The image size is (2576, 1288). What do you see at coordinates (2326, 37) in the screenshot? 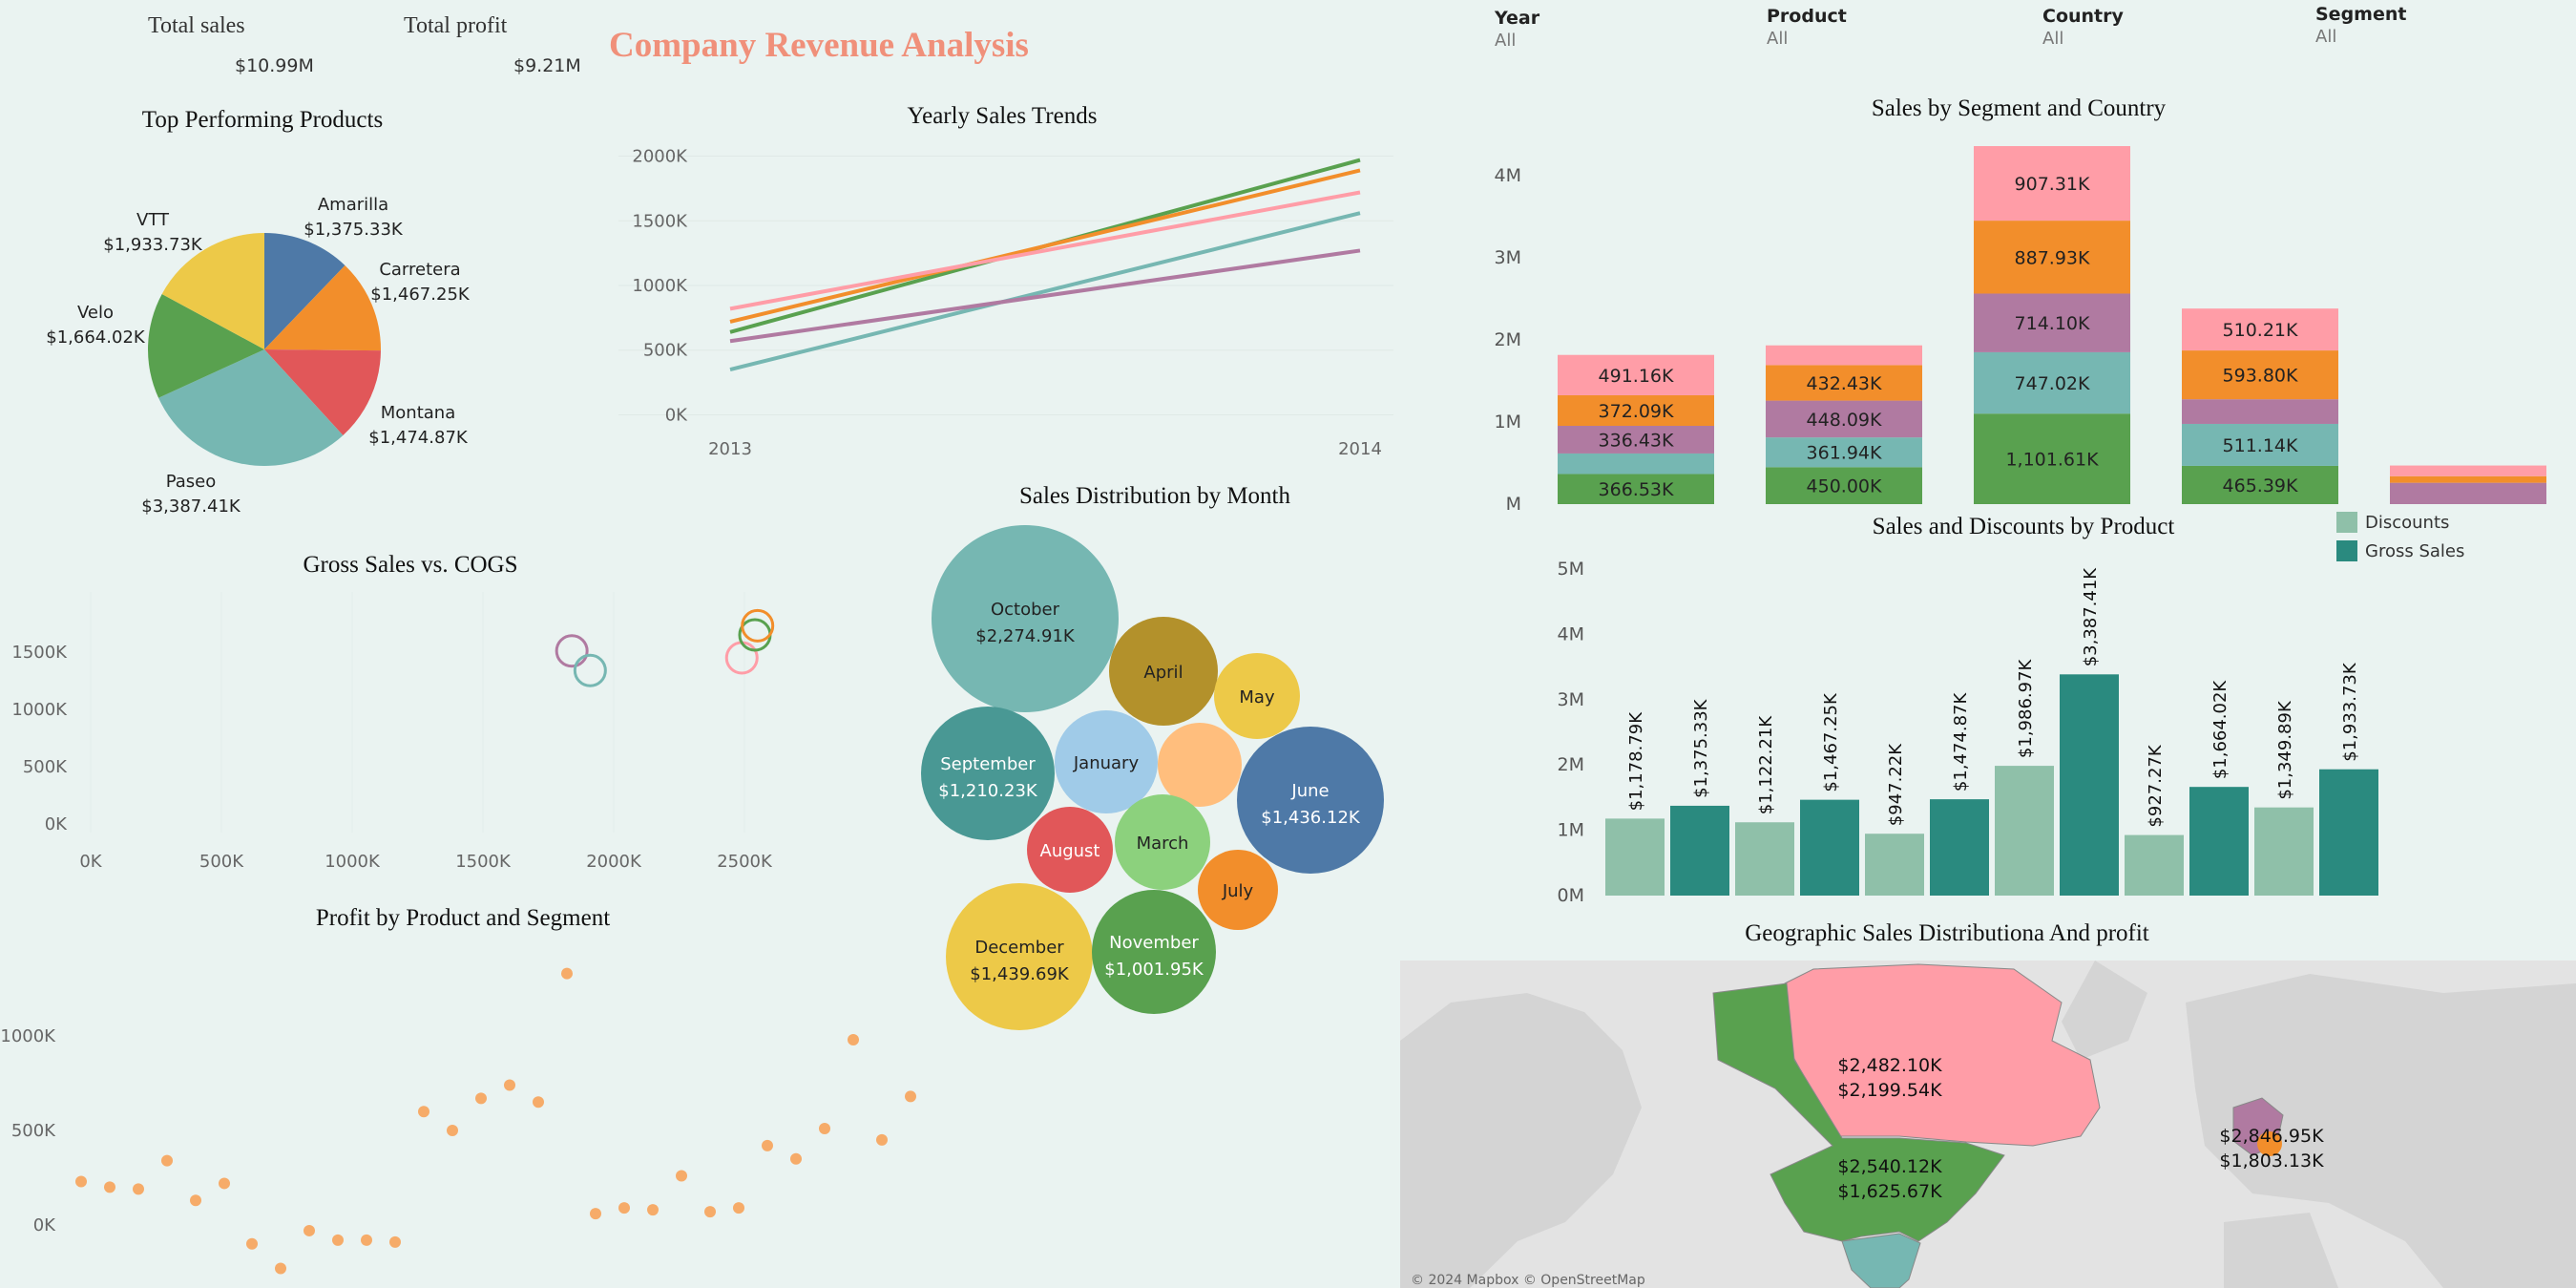
I see `filter-segment-value: All` at bounding box center [2326, 37].